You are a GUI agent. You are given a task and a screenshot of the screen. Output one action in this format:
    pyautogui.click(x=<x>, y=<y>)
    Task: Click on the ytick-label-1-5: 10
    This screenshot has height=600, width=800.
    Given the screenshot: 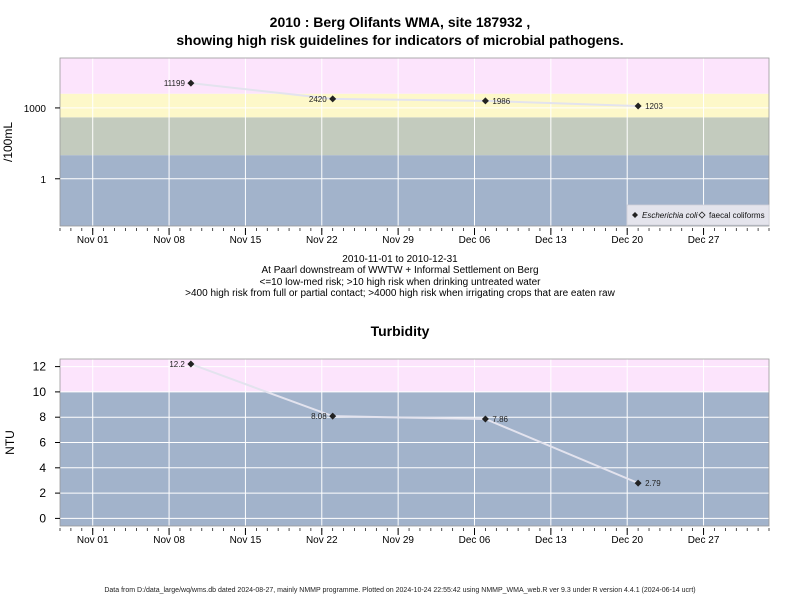 What is the action you would take?
    pyautogui.click(x=40, y=392)
    